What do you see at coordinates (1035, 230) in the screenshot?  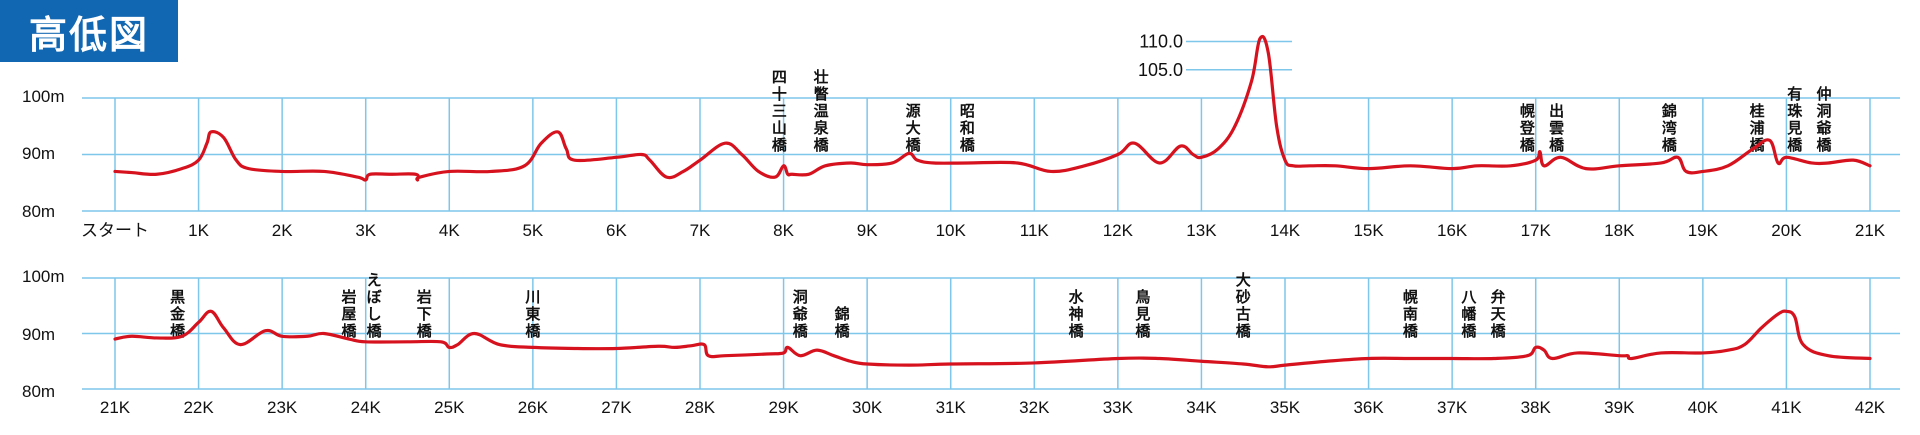 I see `x-tick-label: 11K` at bounding box center [1035, 230].